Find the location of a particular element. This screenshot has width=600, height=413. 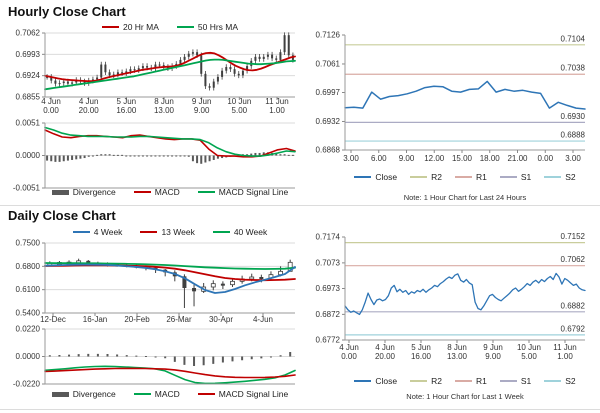

pivot-1w-legend: Close R2 R1 S1 S2 is located at coordinates (465, 381).